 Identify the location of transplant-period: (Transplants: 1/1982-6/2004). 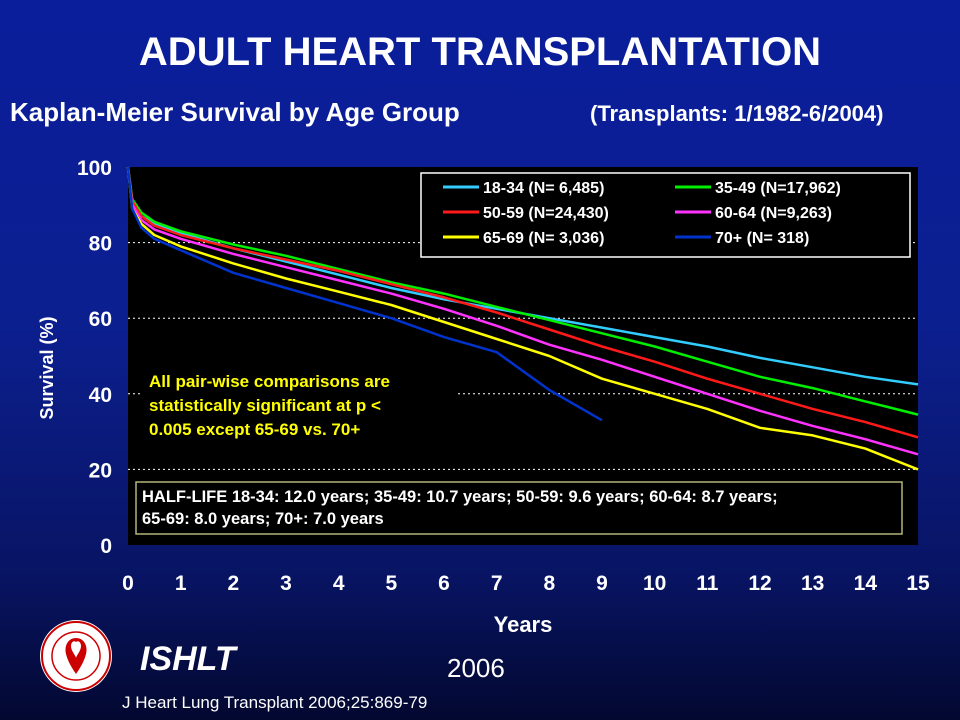
(737, 113).